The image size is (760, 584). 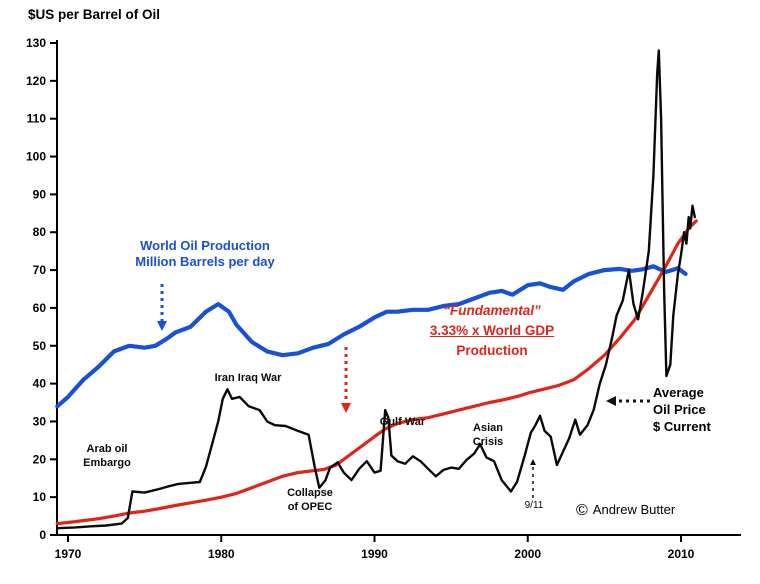 What do you see at coordinates (40, 497) in the screenshot?
I see `y-tick-label: 10` at bounding box center [40, 497].